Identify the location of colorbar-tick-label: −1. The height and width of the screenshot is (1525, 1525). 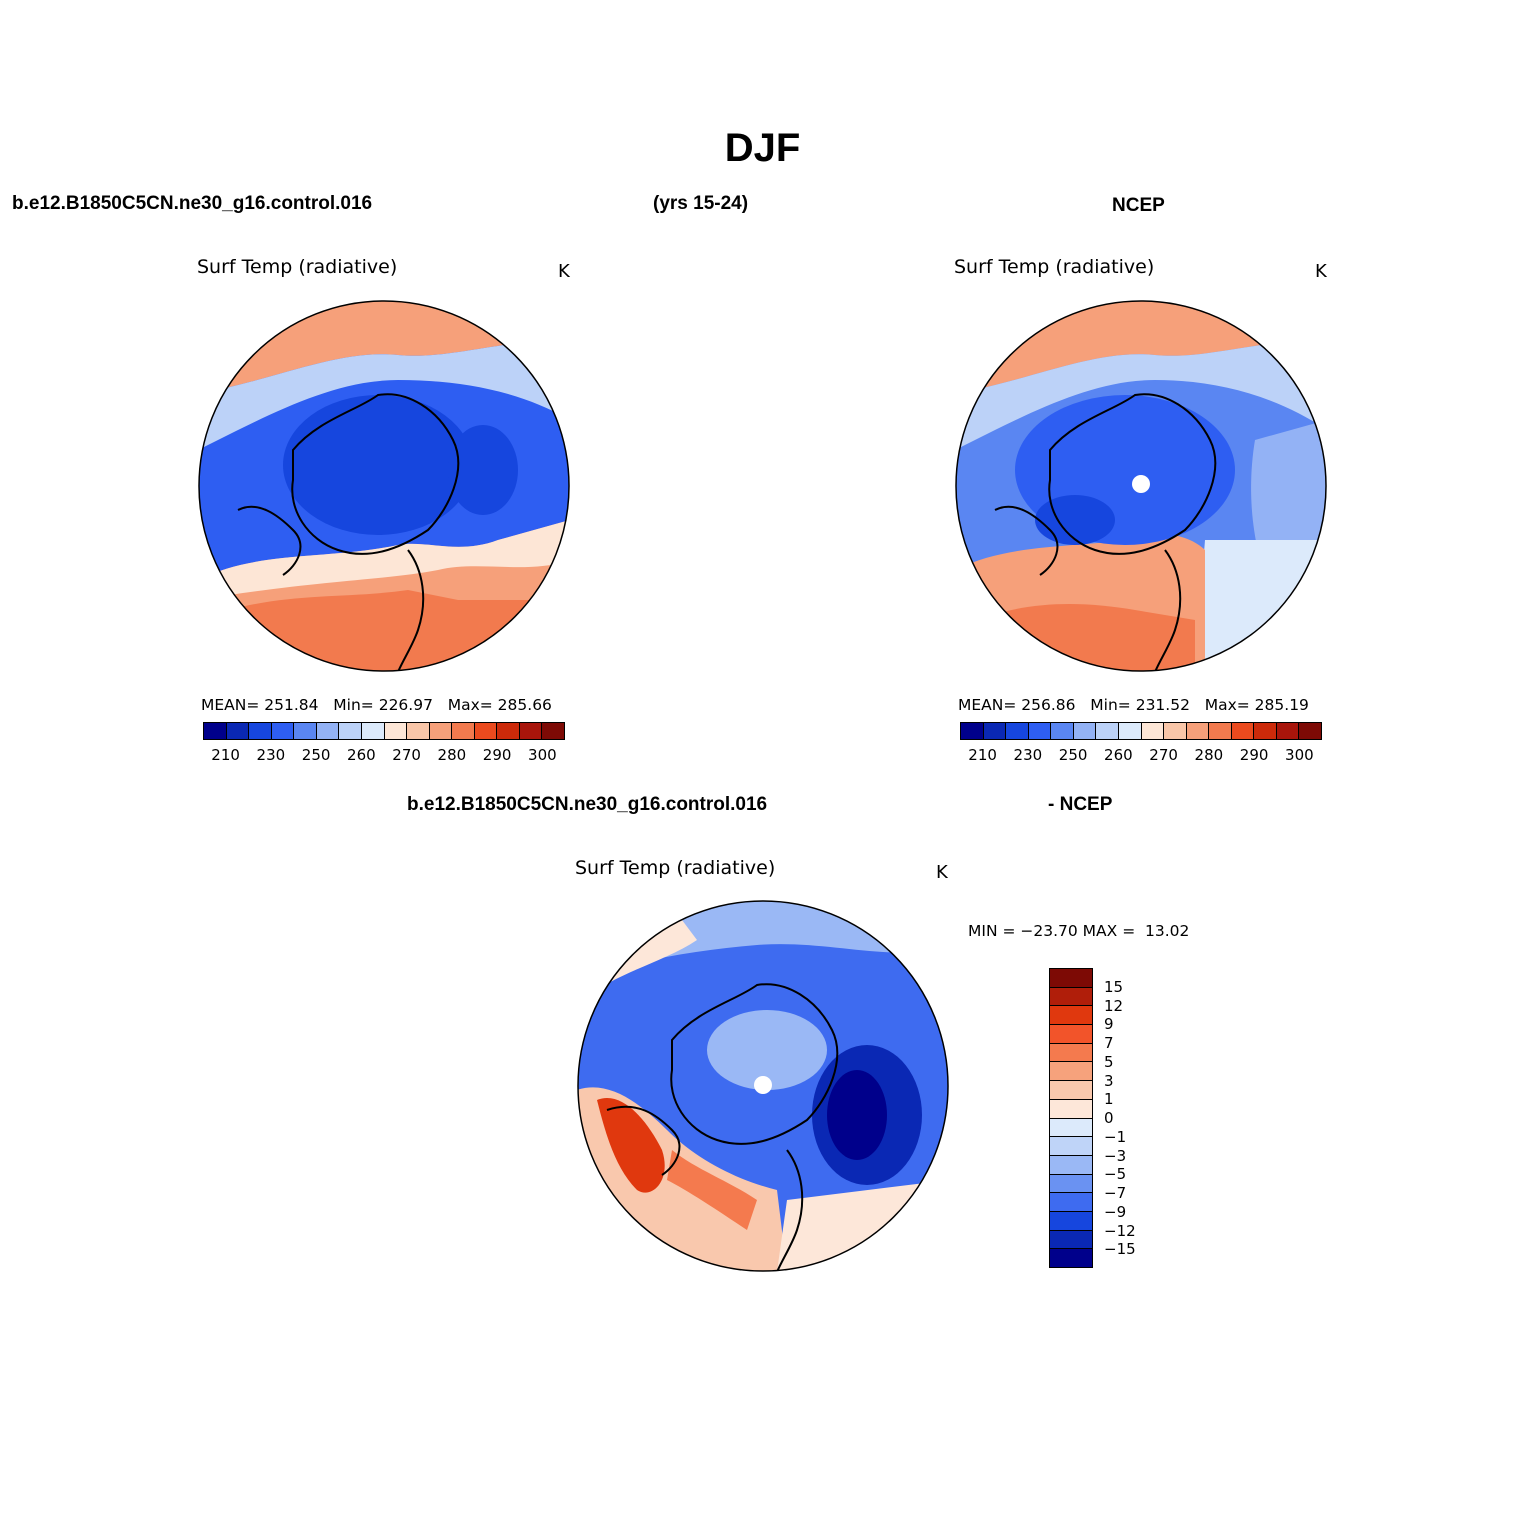
(1115, 1136).